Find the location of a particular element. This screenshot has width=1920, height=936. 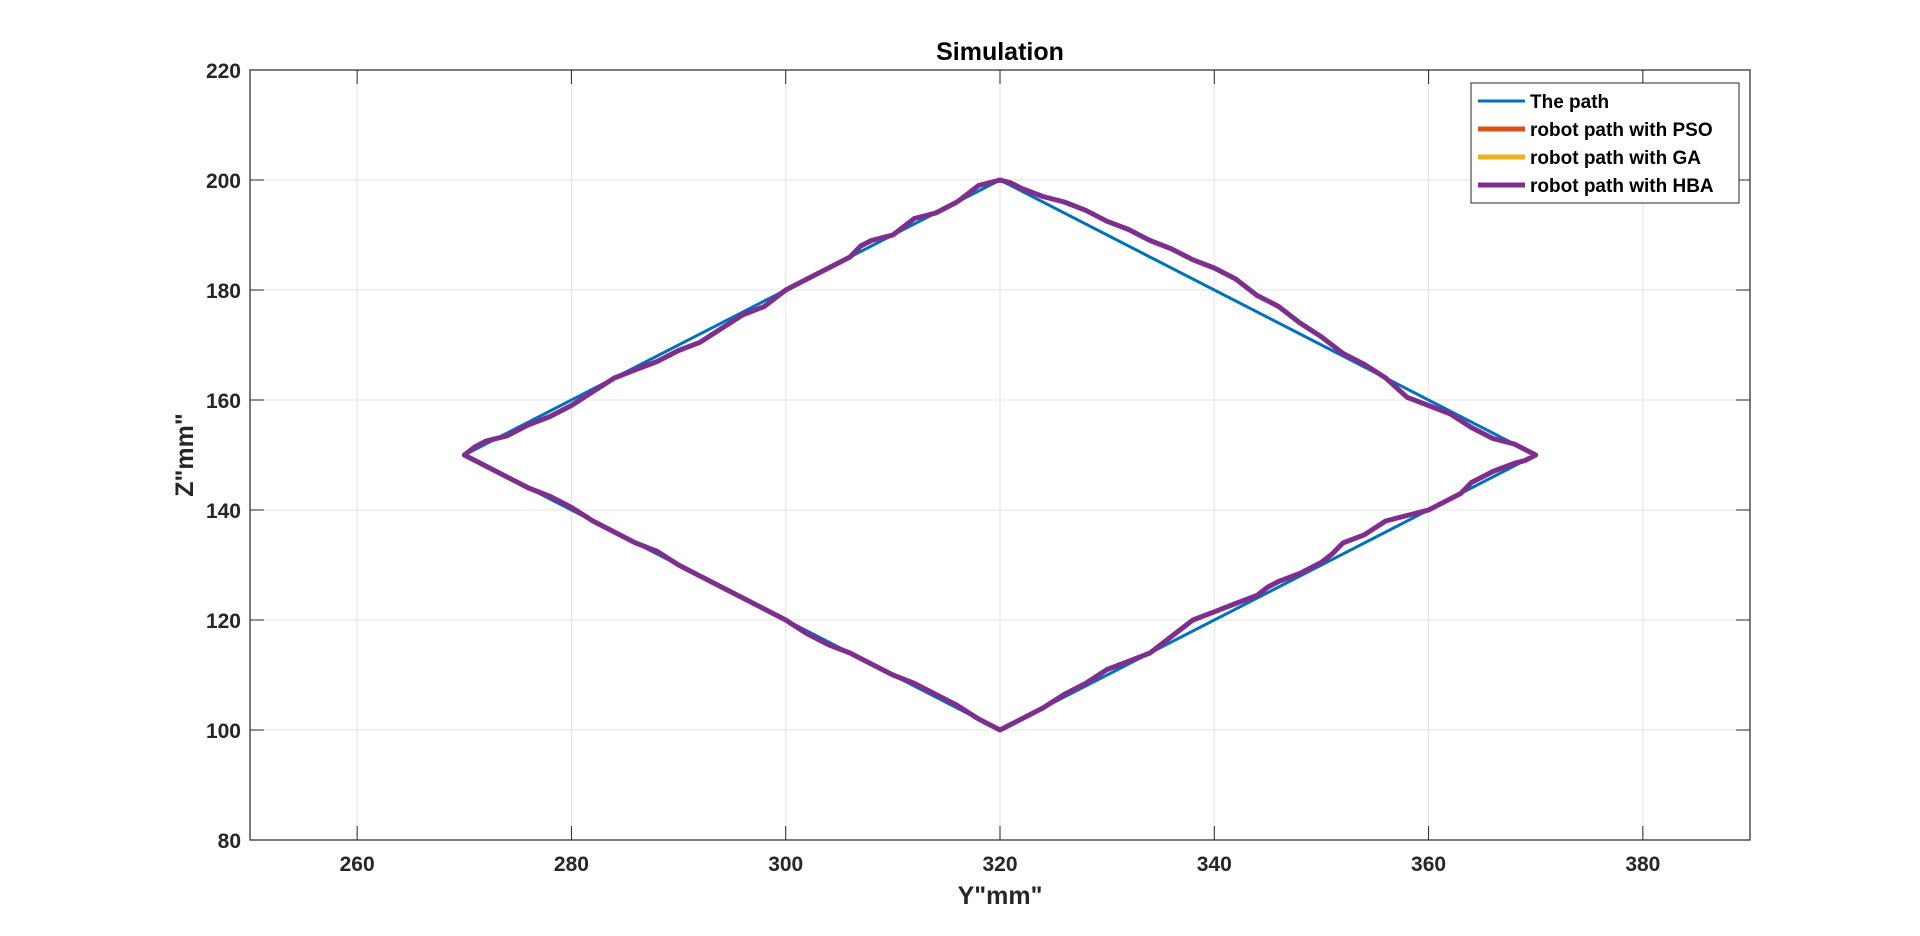

y-tick-label: 160 is located at coordinates (223, 401).